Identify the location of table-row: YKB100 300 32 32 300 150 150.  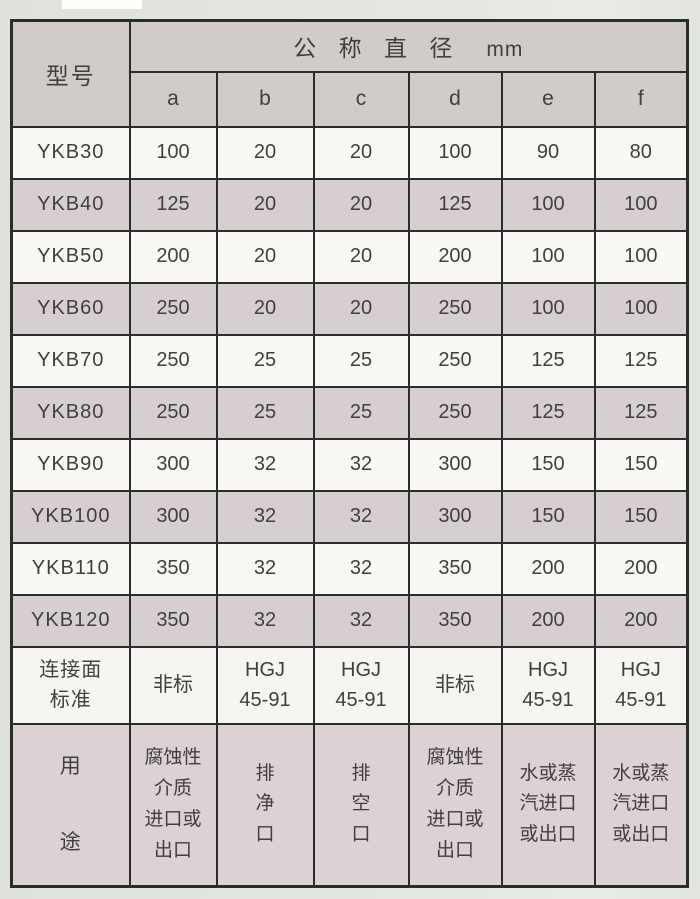
(349, 516).